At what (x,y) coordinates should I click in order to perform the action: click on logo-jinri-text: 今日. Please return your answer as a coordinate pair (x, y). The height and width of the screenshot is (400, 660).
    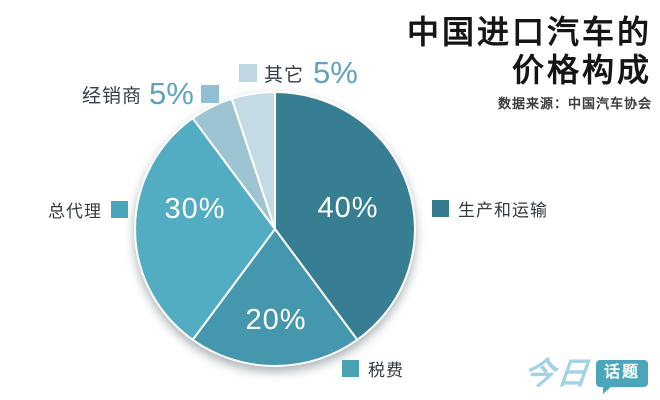
    Looking at the image, I should click on (557, 373).